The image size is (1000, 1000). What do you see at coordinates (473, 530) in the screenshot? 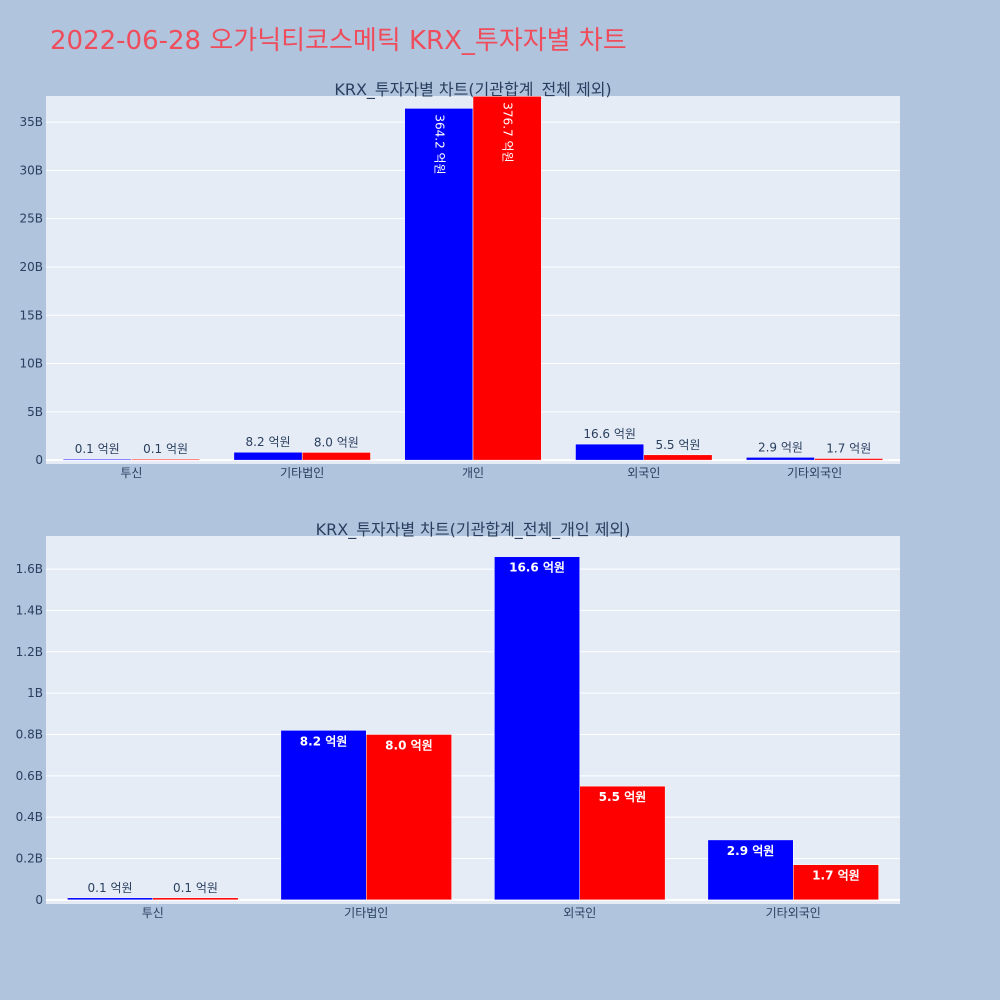
I see `chart-title: KRX_투자자별 차트(기관합계_전체_개인 제외)` at bounding box center [473, 530].